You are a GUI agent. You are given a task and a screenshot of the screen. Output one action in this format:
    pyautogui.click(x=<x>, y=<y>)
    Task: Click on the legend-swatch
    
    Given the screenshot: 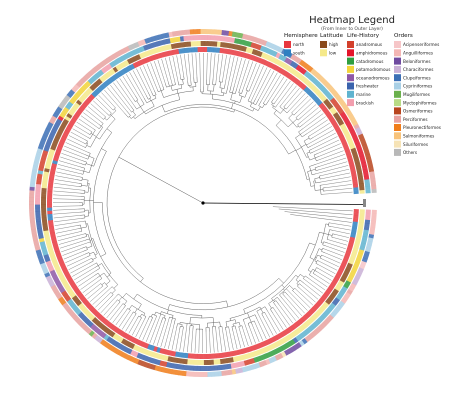 What is the action you would take?
    pyautogui.click(x=350, y=44)
    